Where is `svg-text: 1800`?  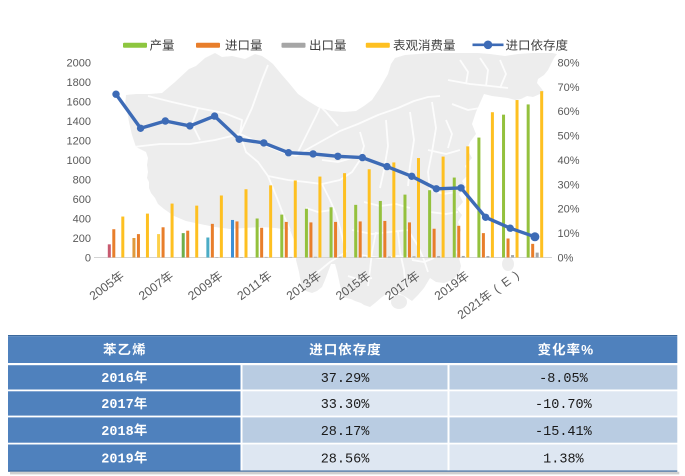 svg-text: 1800 is located at coordinates (79, 83).